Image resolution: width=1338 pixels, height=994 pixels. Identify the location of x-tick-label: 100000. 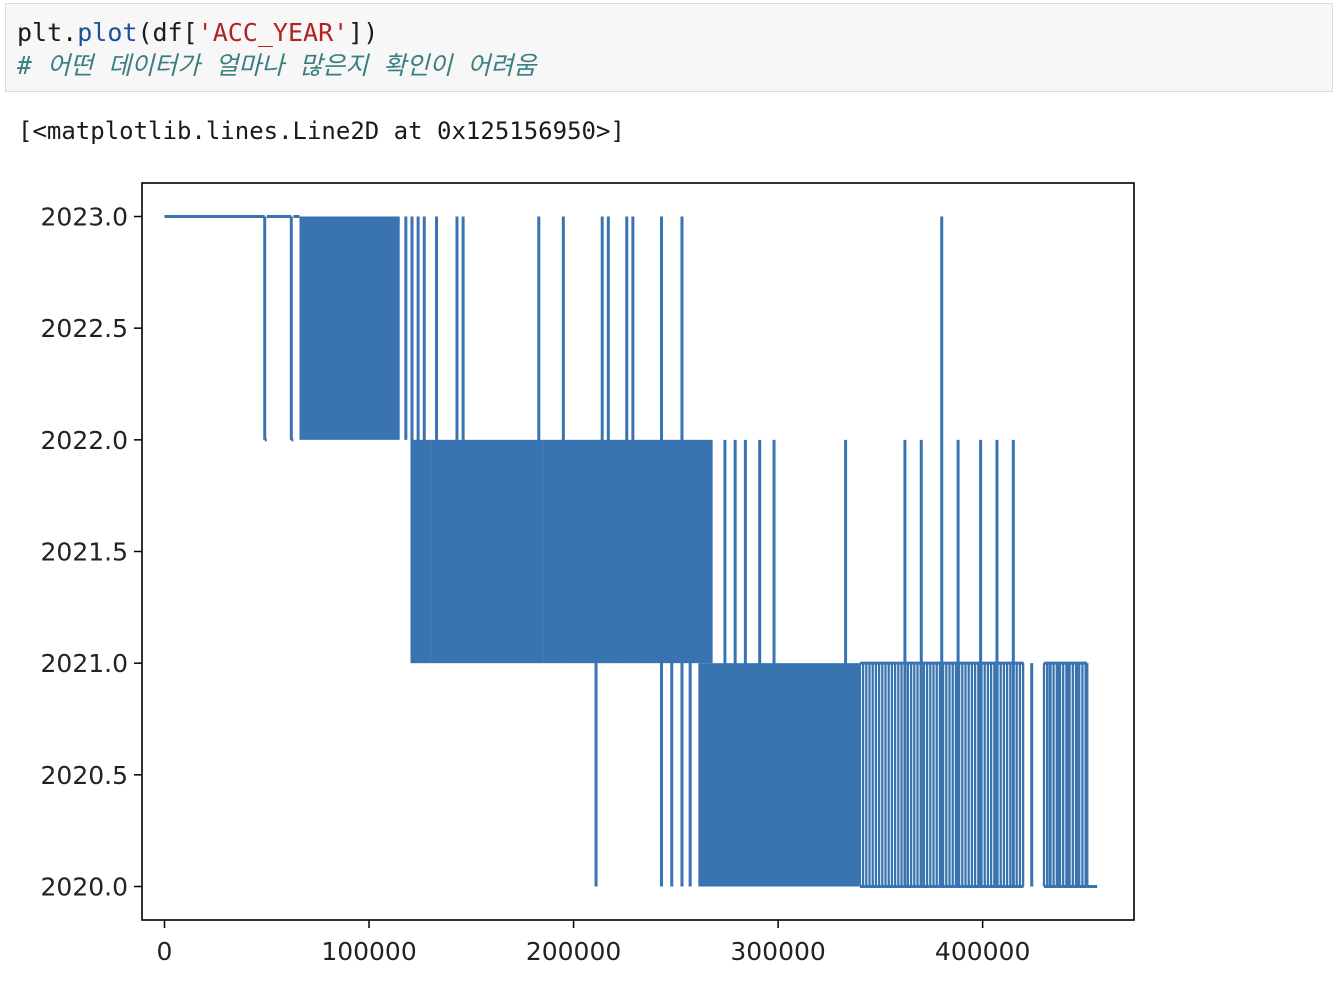
(368, 951).